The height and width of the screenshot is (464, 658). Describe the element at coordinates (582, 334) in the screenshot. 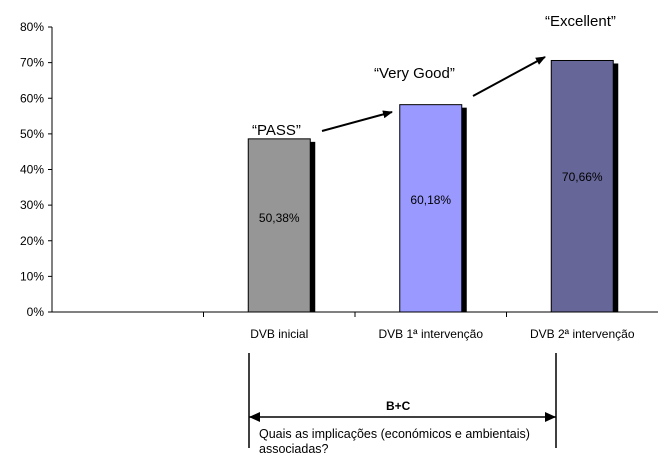

I see `x-tick-label: DVB 2ª intervenção` at that location.